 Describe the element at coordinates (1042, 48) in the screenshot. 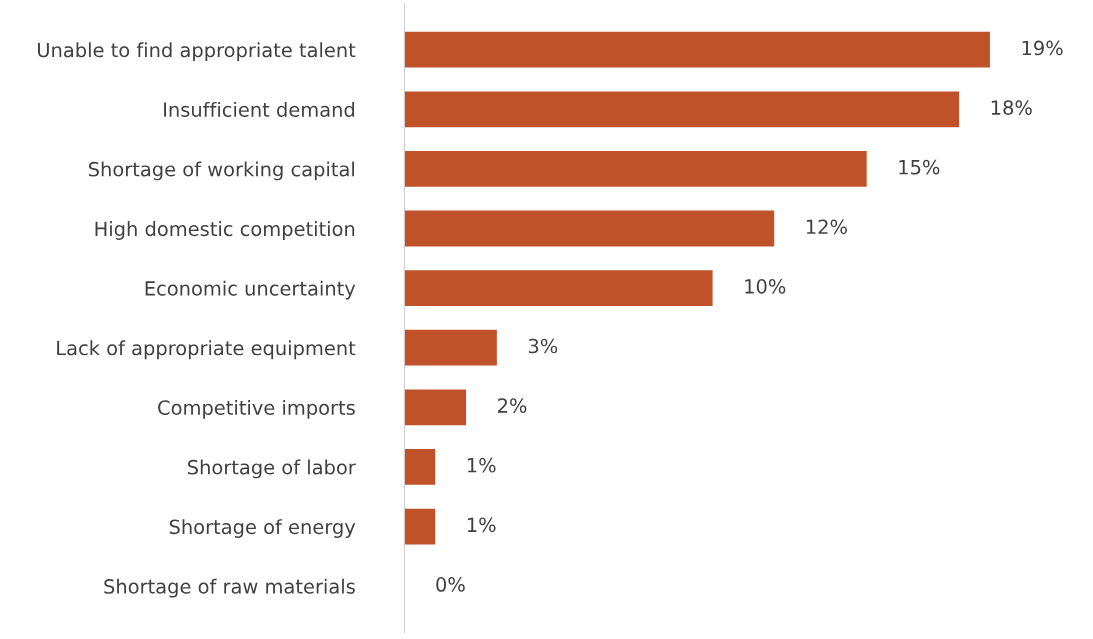

I see `data-label: 19%` at that location.